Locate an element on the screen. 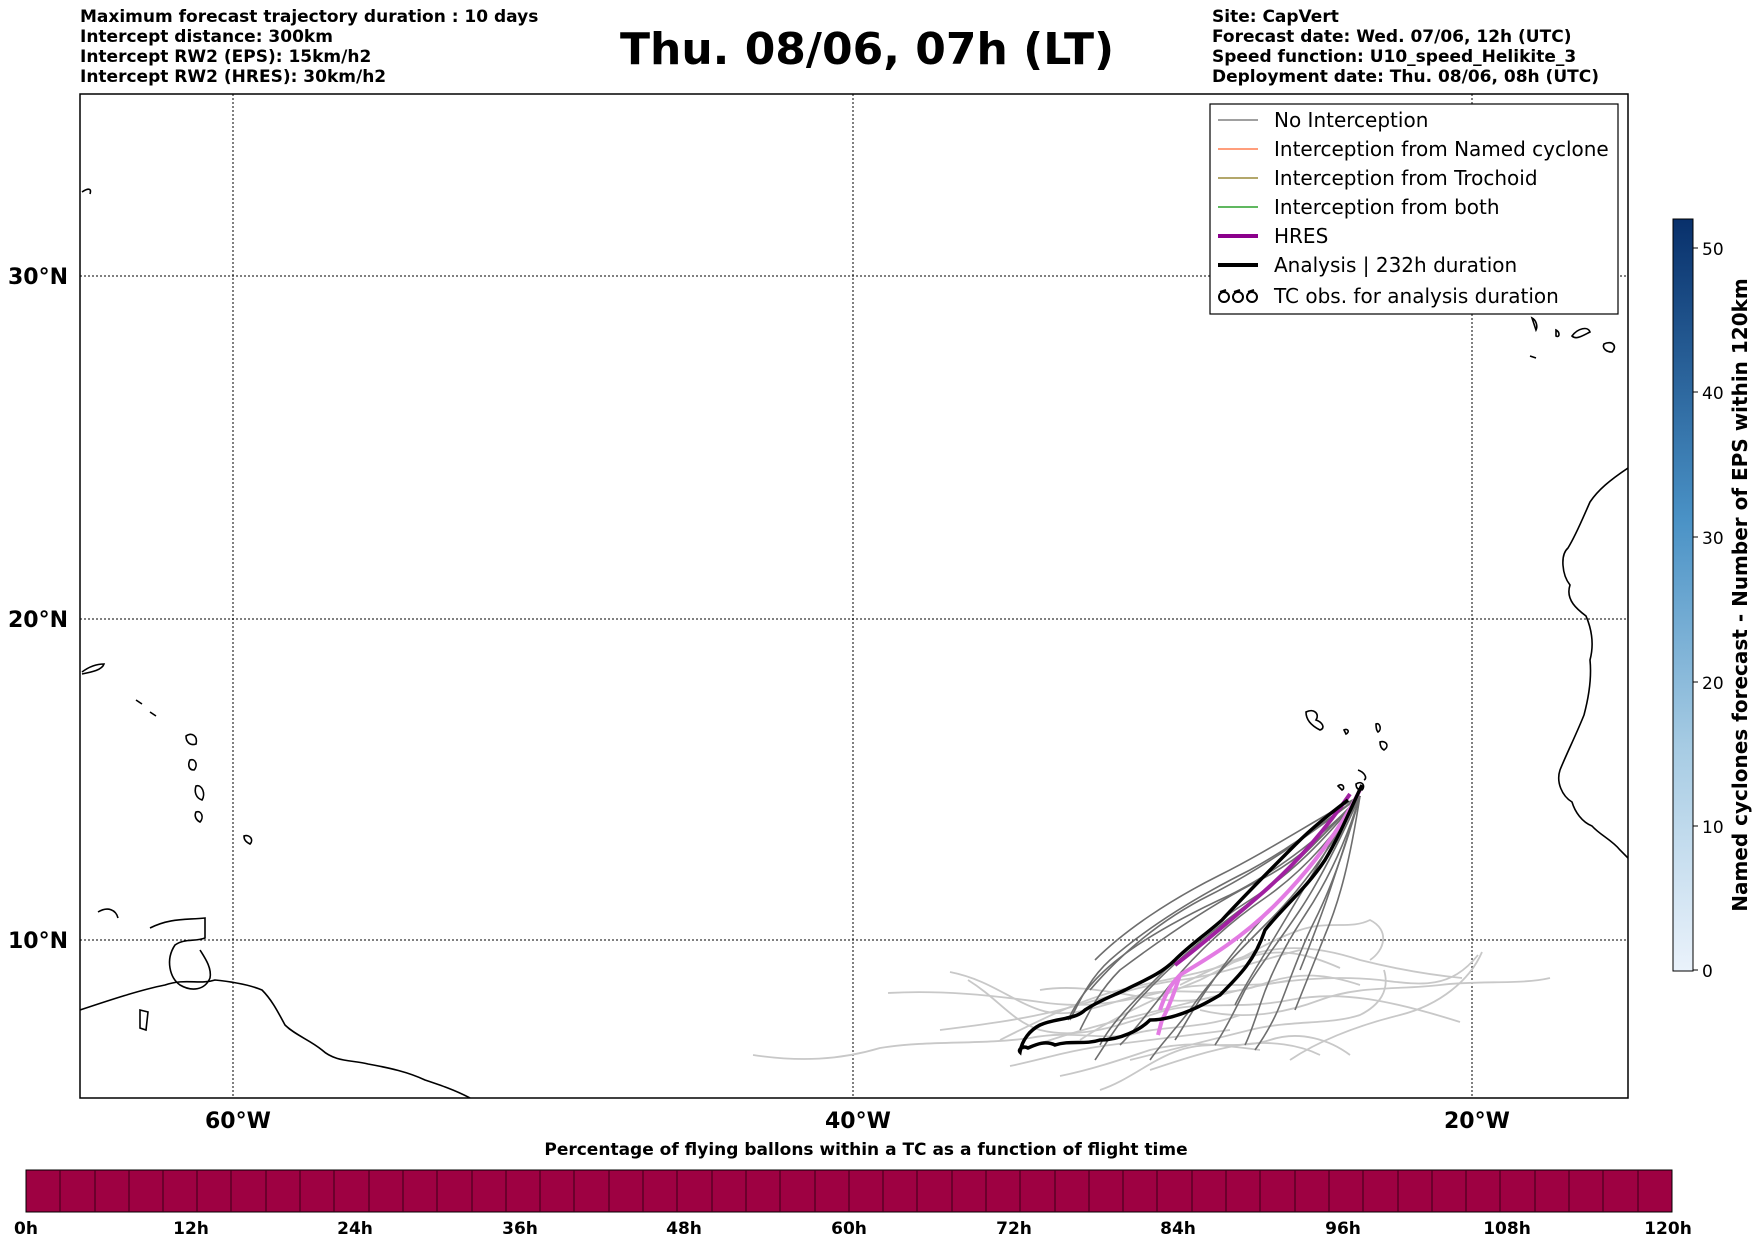  time-tick-36h: 36h is located at coordinates (520, 1229).